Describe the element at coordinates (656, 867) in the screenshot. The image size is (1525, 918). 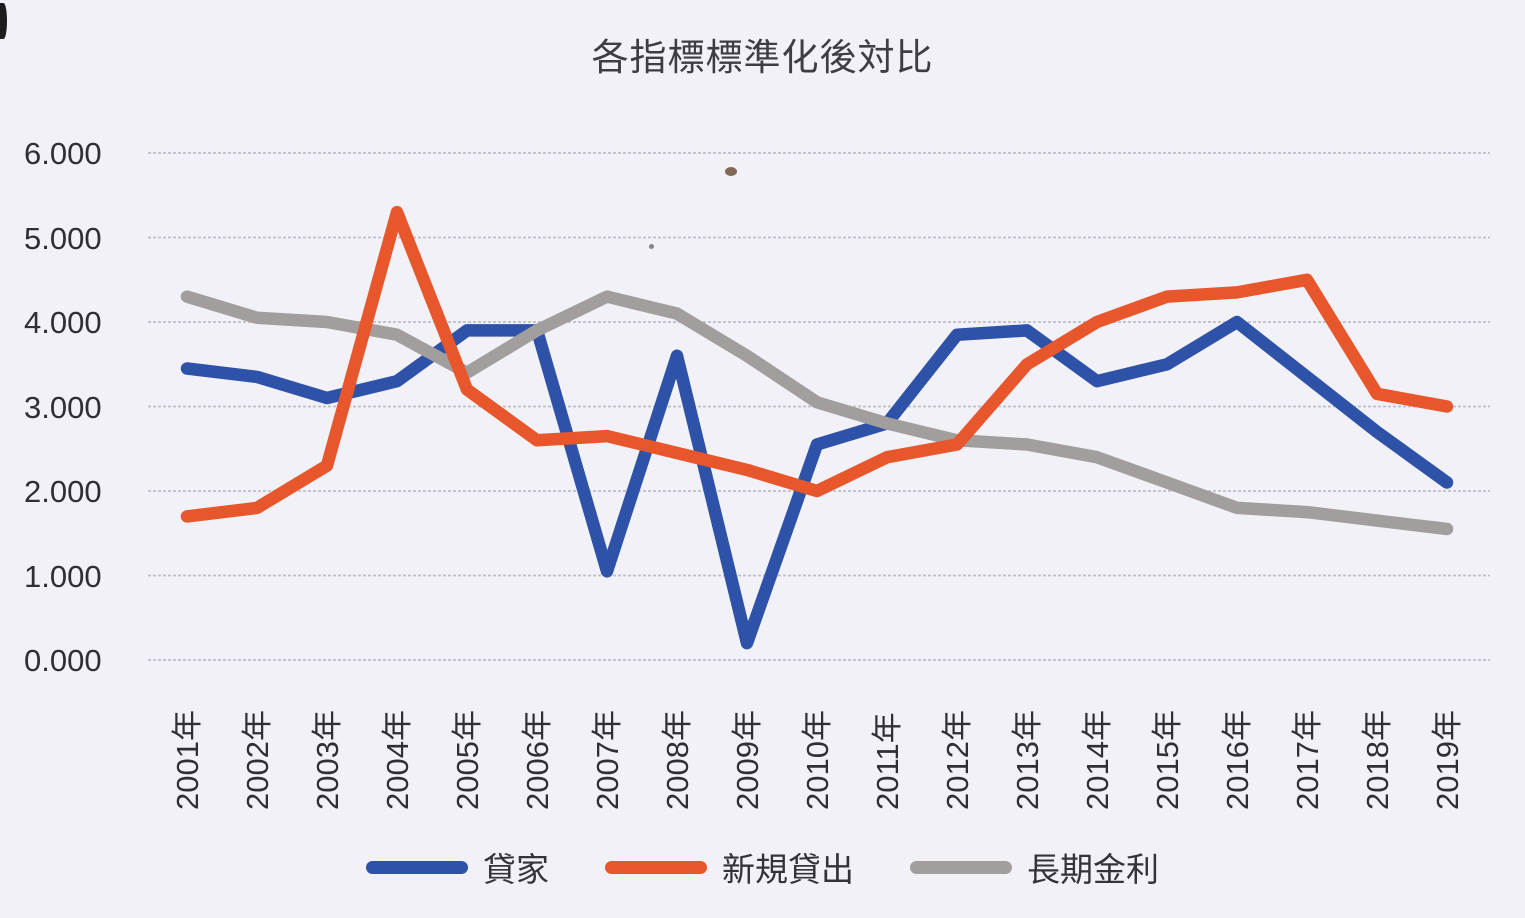
I see `legend-swatch-shinki-kashidashi` at that location.